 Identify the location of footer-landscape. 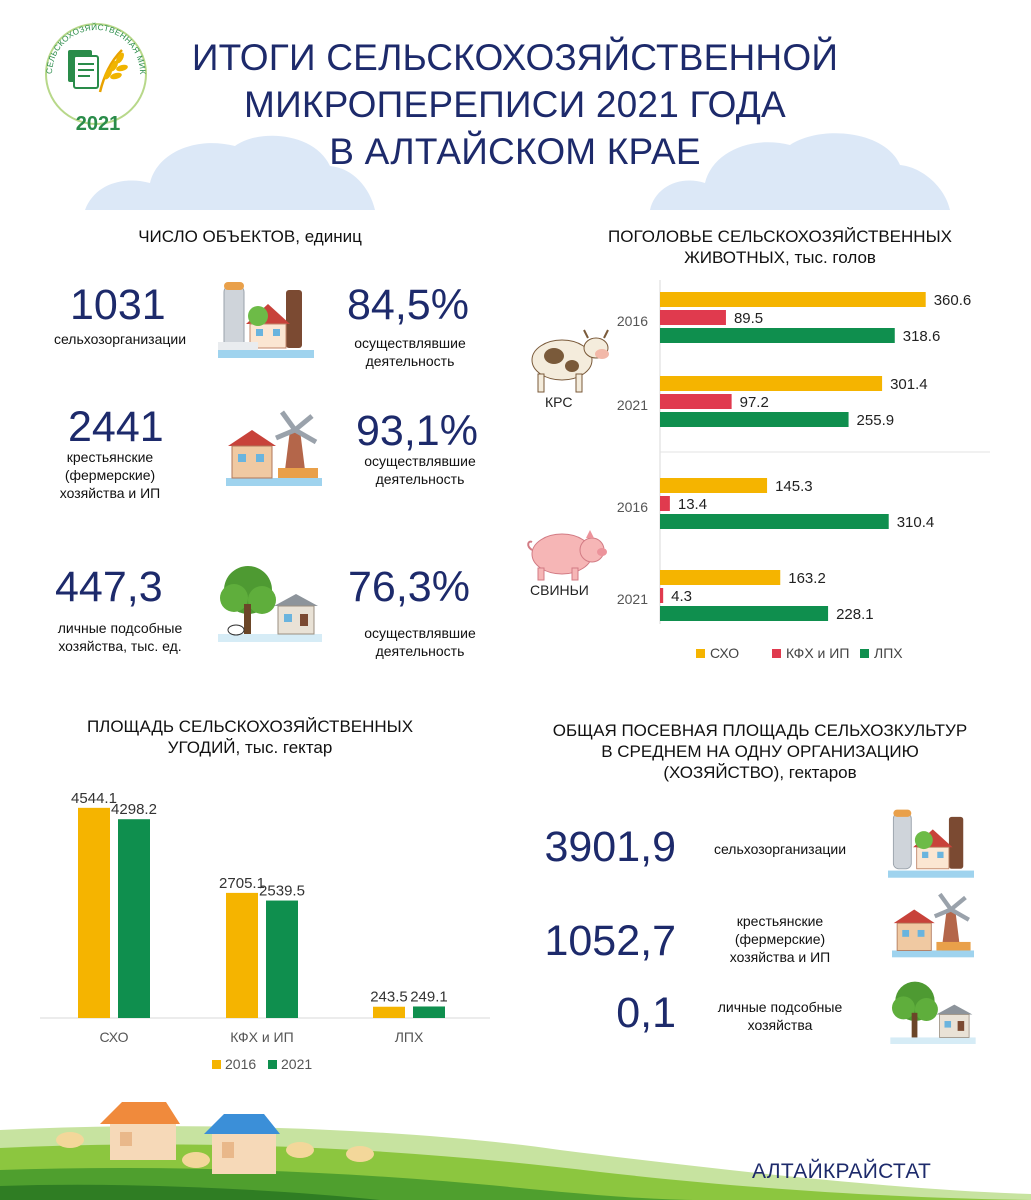
(515, 1151).